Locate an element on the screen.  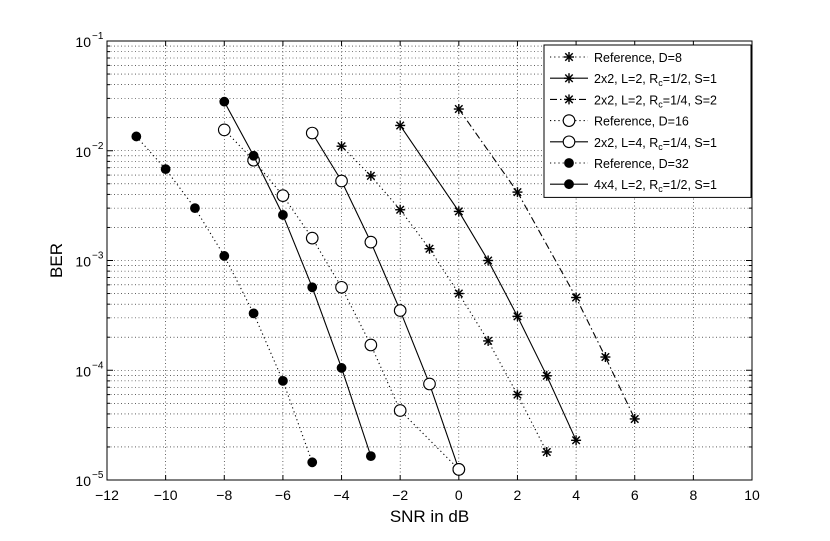
x-tick-label: 8 is located at coordinates (693, 495).